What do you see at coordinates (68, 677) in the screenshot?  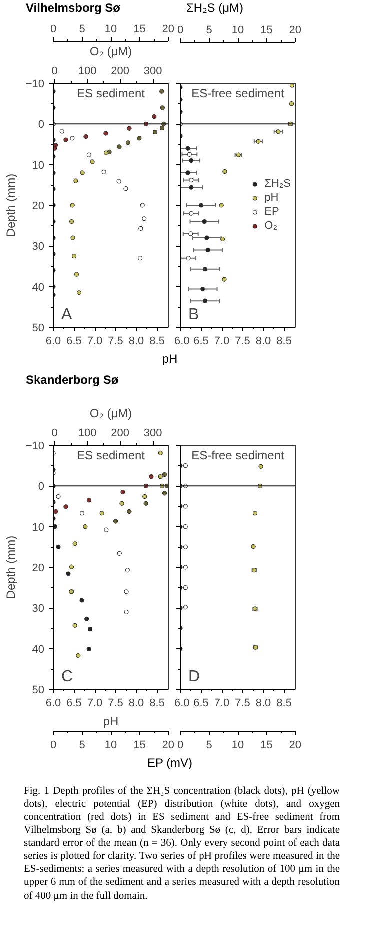 I see `annotation: C` at bounding box center [68, 677].